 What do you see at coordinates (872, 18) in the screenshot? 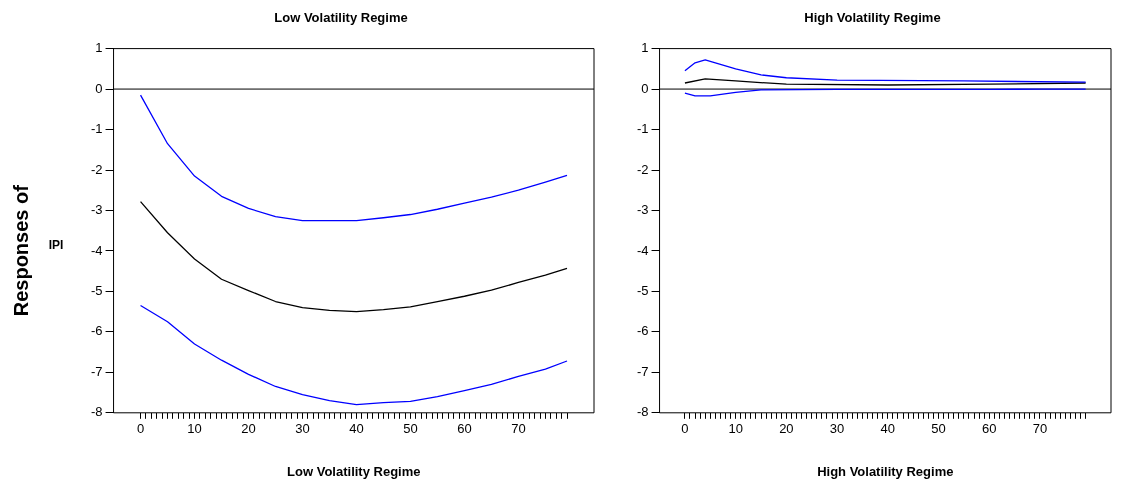
I see `chart-title: High Volatility Regime` at bounding box center [872, 18].